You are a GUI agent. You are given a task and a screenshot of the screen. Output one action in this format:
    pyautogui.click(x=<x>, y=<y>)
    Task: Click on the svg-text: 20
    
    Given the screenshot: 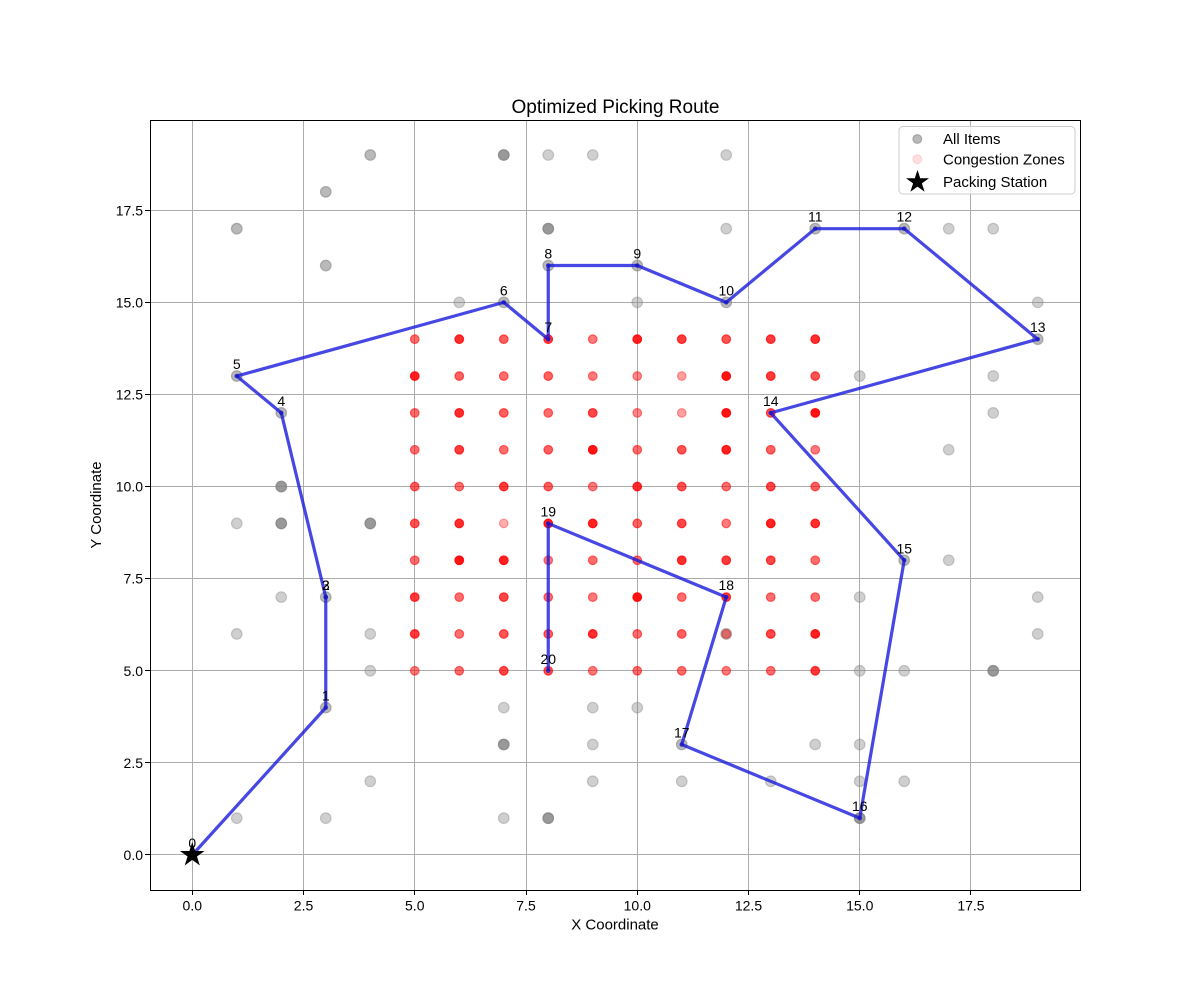 What is the action you would take?
    pyautogui.click(x=548, y=659)
    